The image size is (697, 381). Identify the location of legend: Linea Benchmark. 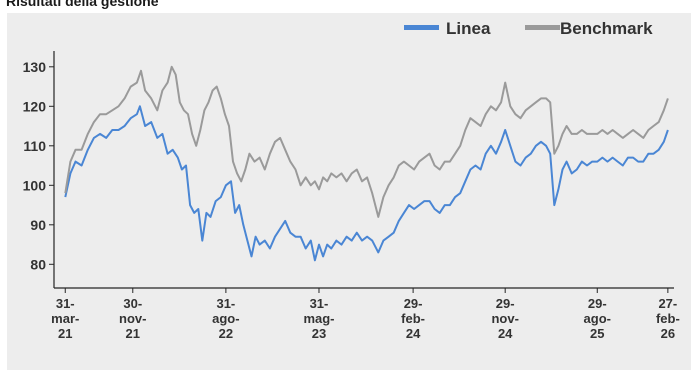
(528, 28).